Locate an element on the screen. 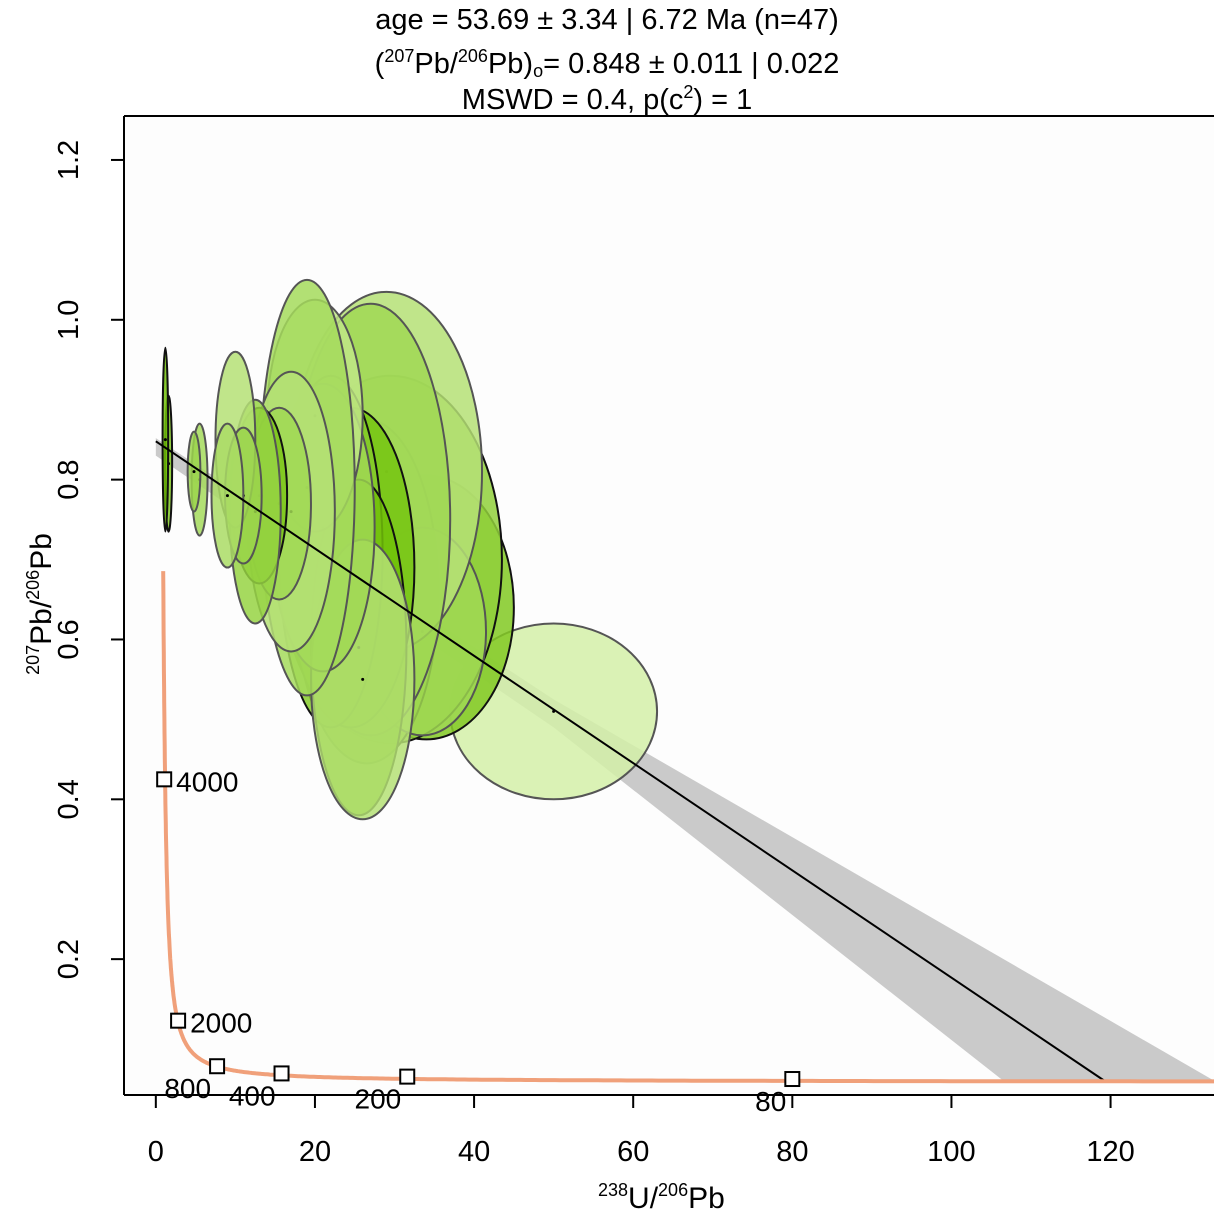 Image resolution: width=1214 pixels, height=1219 pixels. x-tick-label-40: 40 is located at coordinates (474, 1152).